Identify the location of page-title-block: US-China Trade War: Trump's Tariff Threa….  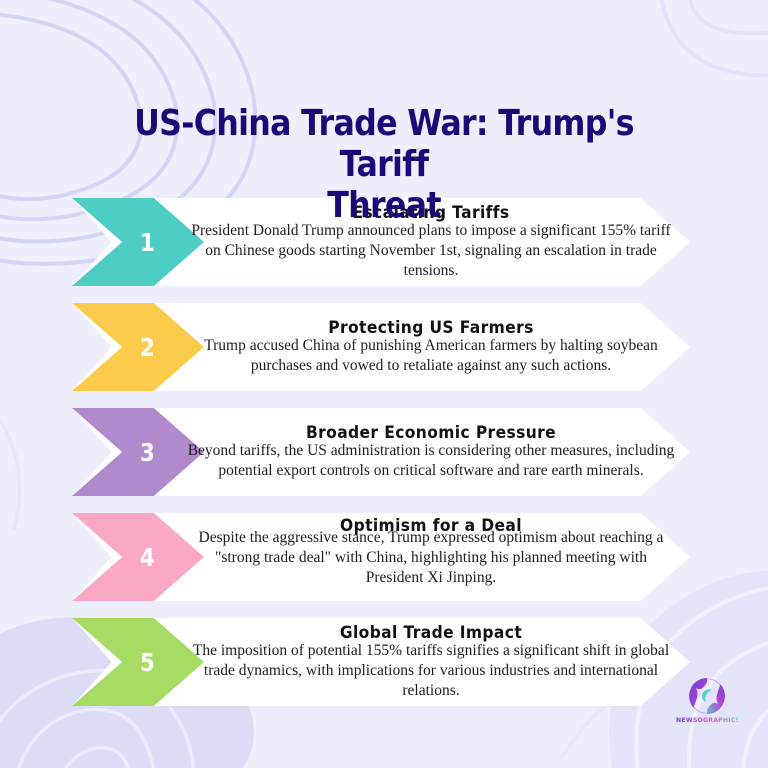
(384, 164).